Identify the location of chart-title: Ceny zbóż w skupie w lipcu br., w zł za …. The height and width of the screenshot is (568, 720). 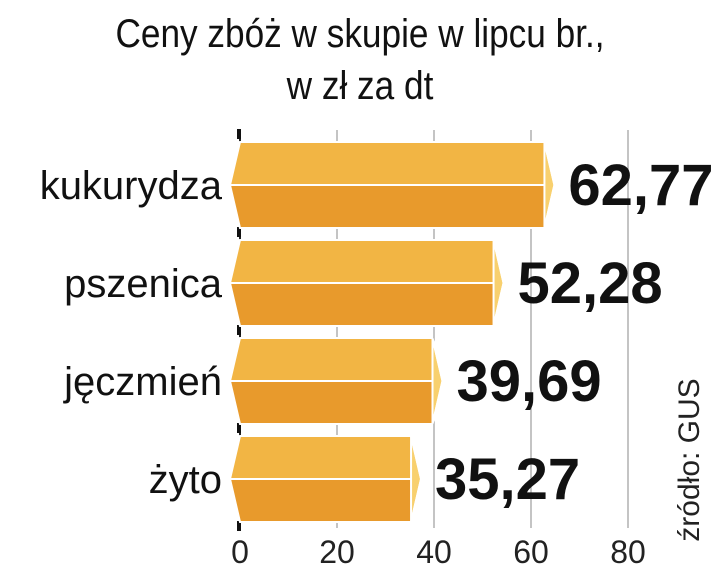
(360, 60).